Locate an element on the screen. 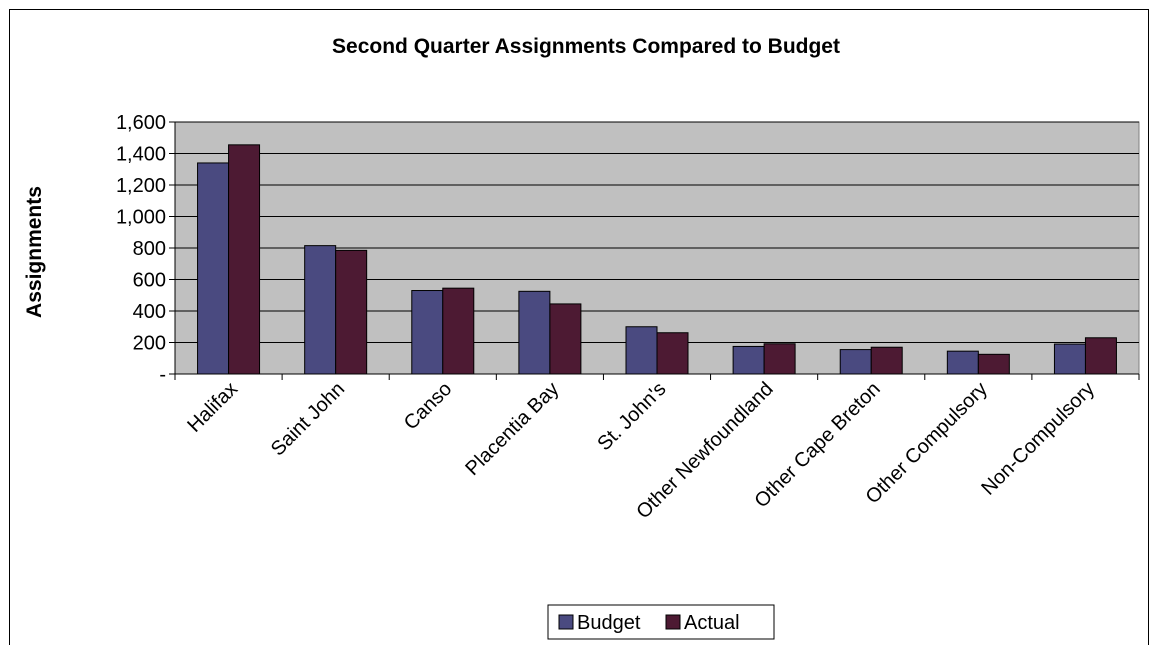  legend-swatch-actual is located at coordinates (673, 622).